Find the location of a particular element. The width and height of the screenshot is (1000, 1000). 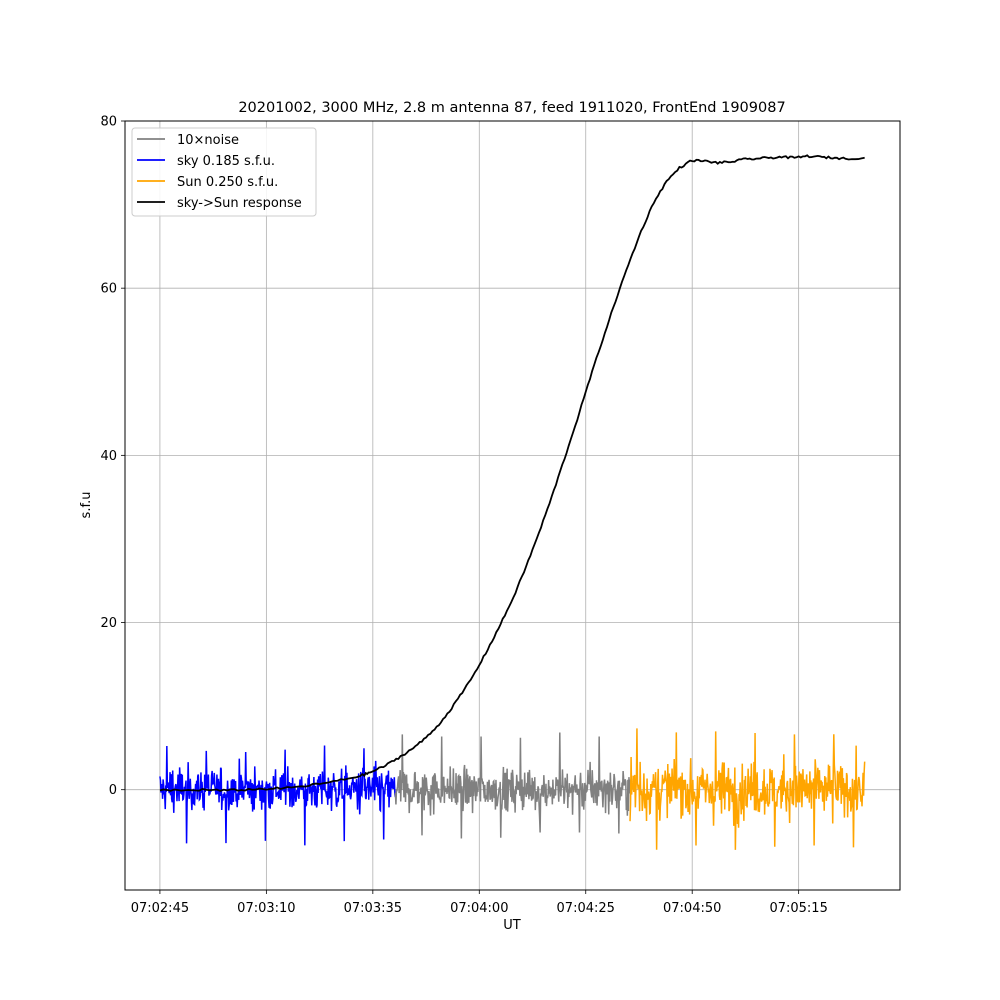

legend-label: sky->Sun response is located at coordinates (239, 203).